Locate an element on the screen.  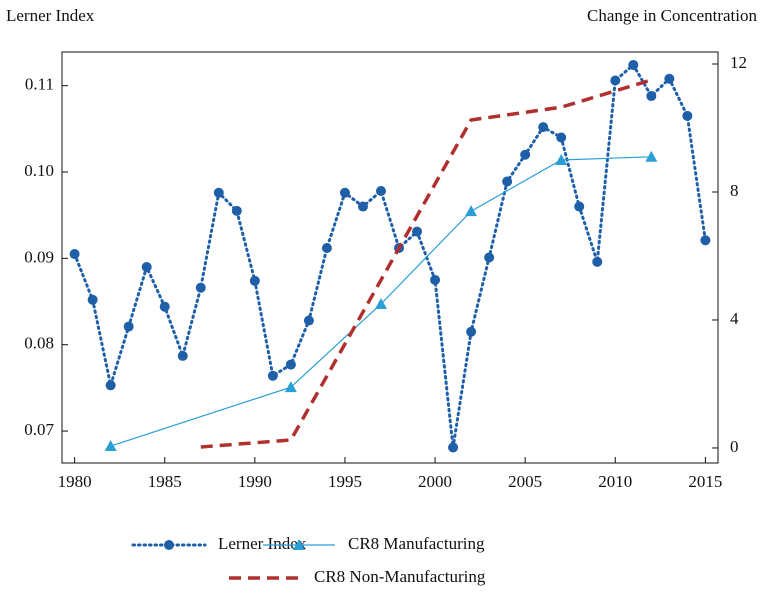
y-tick-label: 0.08 is located at coordinates (39, 343).